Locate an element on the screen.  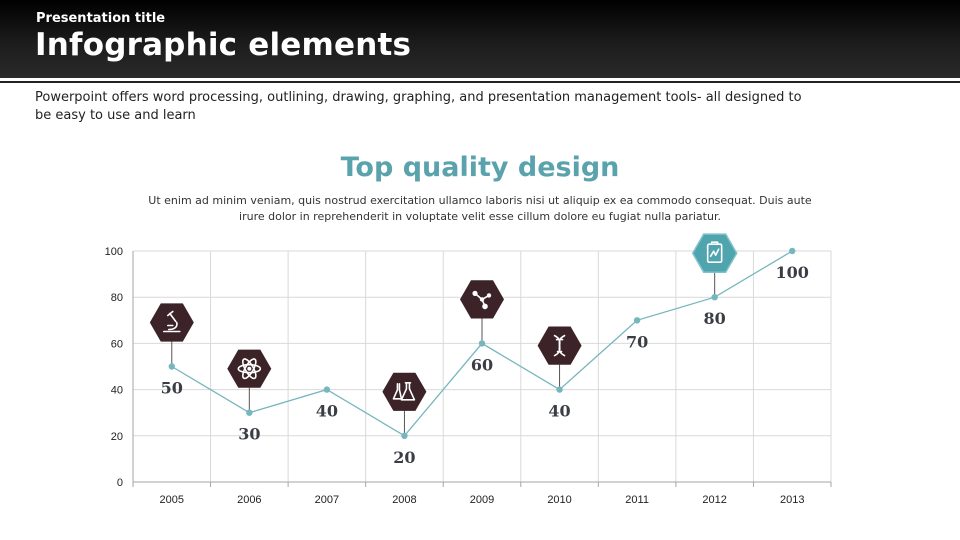
presentation-title: Presentation title is located at coordinates (101, 18).